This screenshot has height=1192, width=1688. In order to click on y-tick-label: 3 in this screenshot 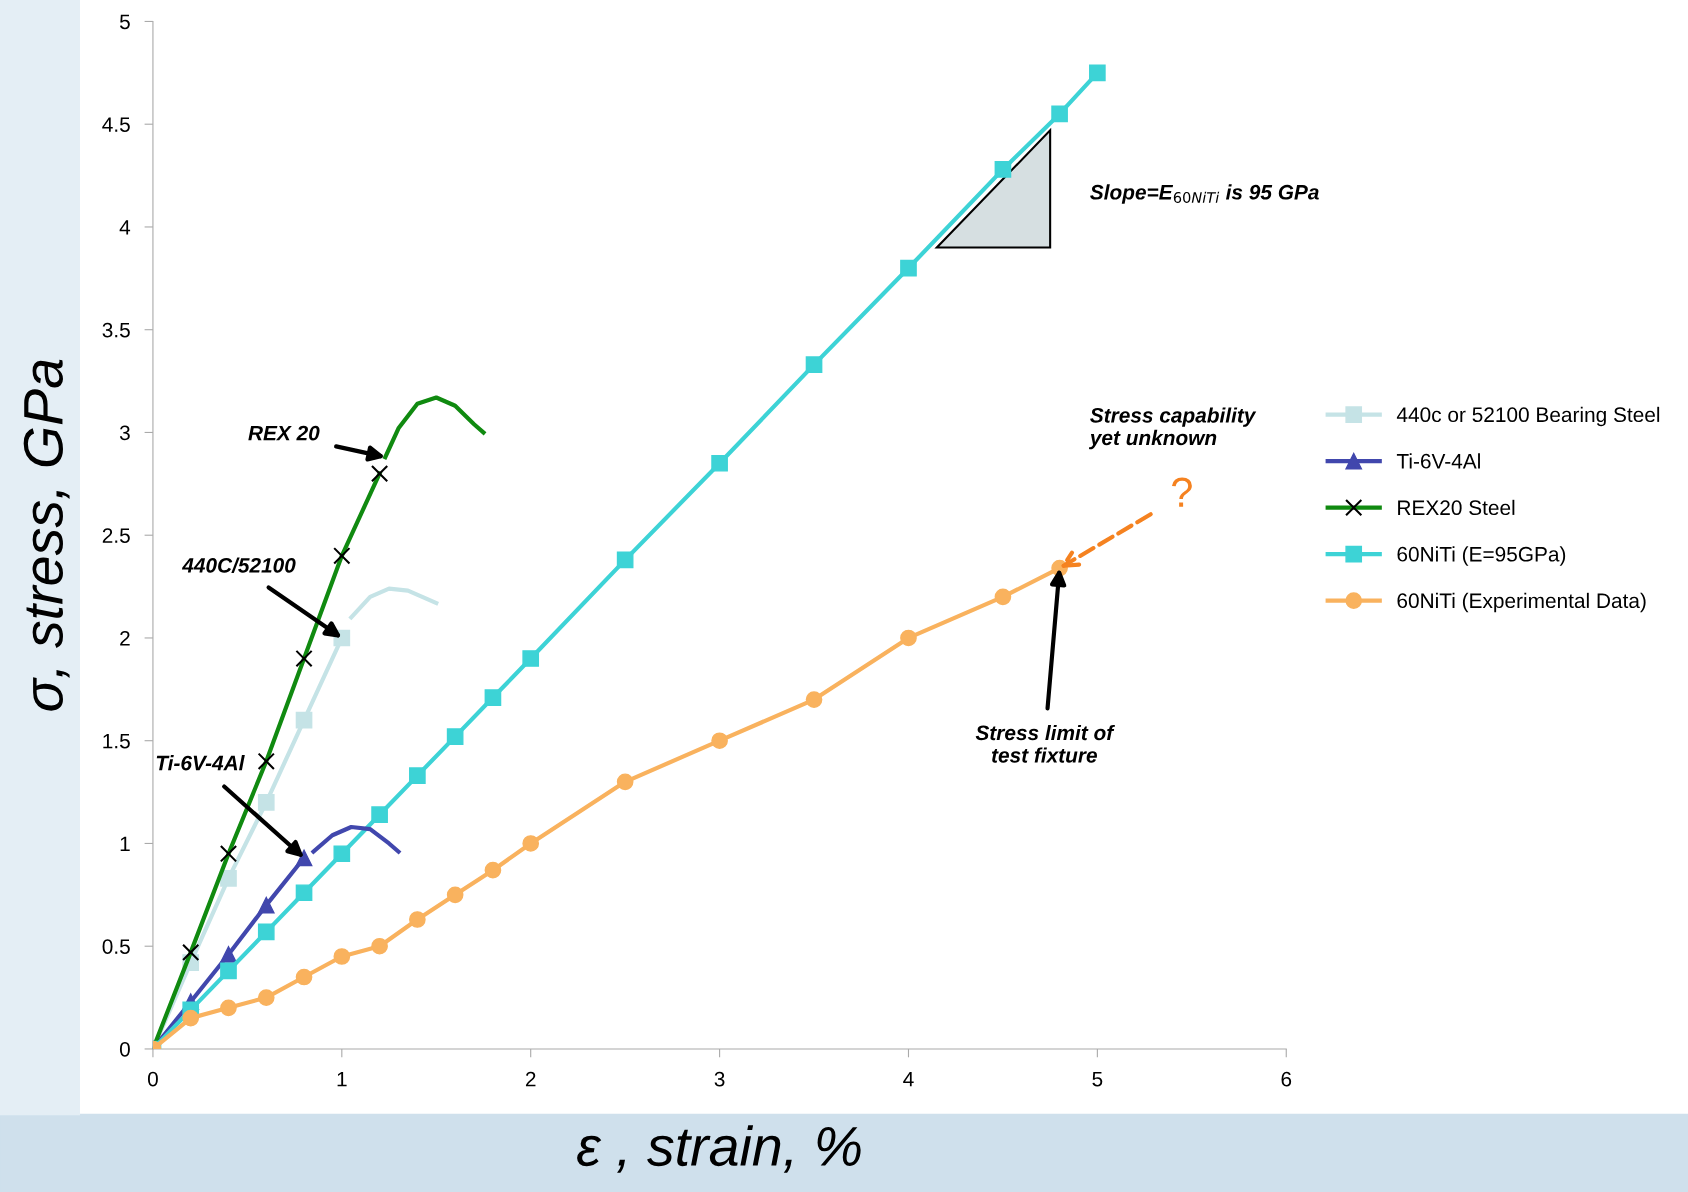, I will do `click(124, 433)`.